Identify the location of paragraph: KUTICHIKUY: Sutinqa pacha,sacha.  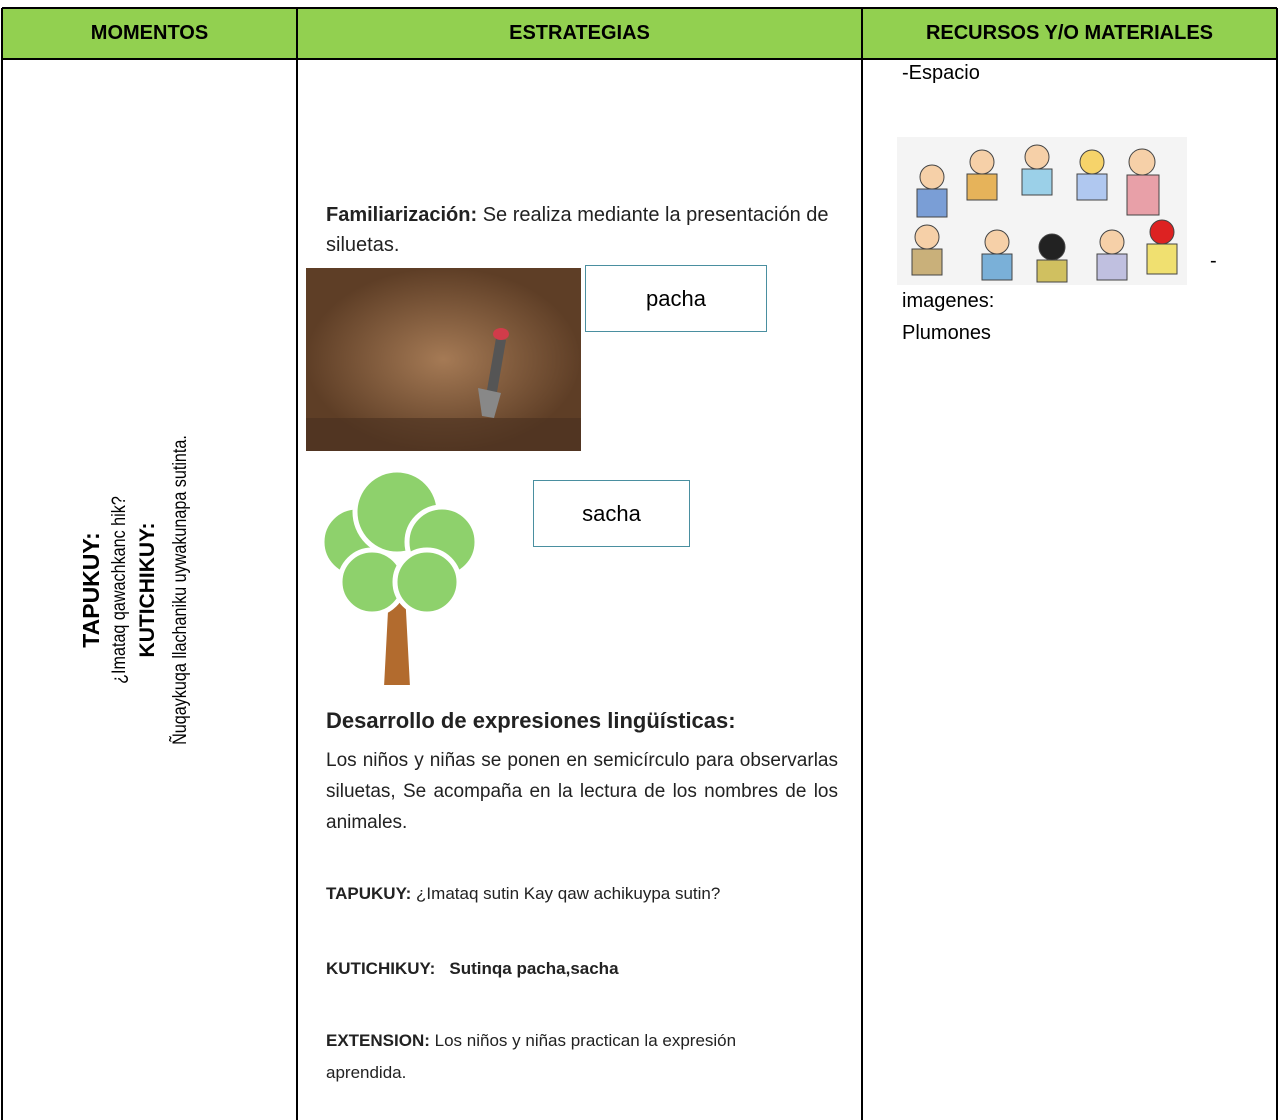
(472, 969).